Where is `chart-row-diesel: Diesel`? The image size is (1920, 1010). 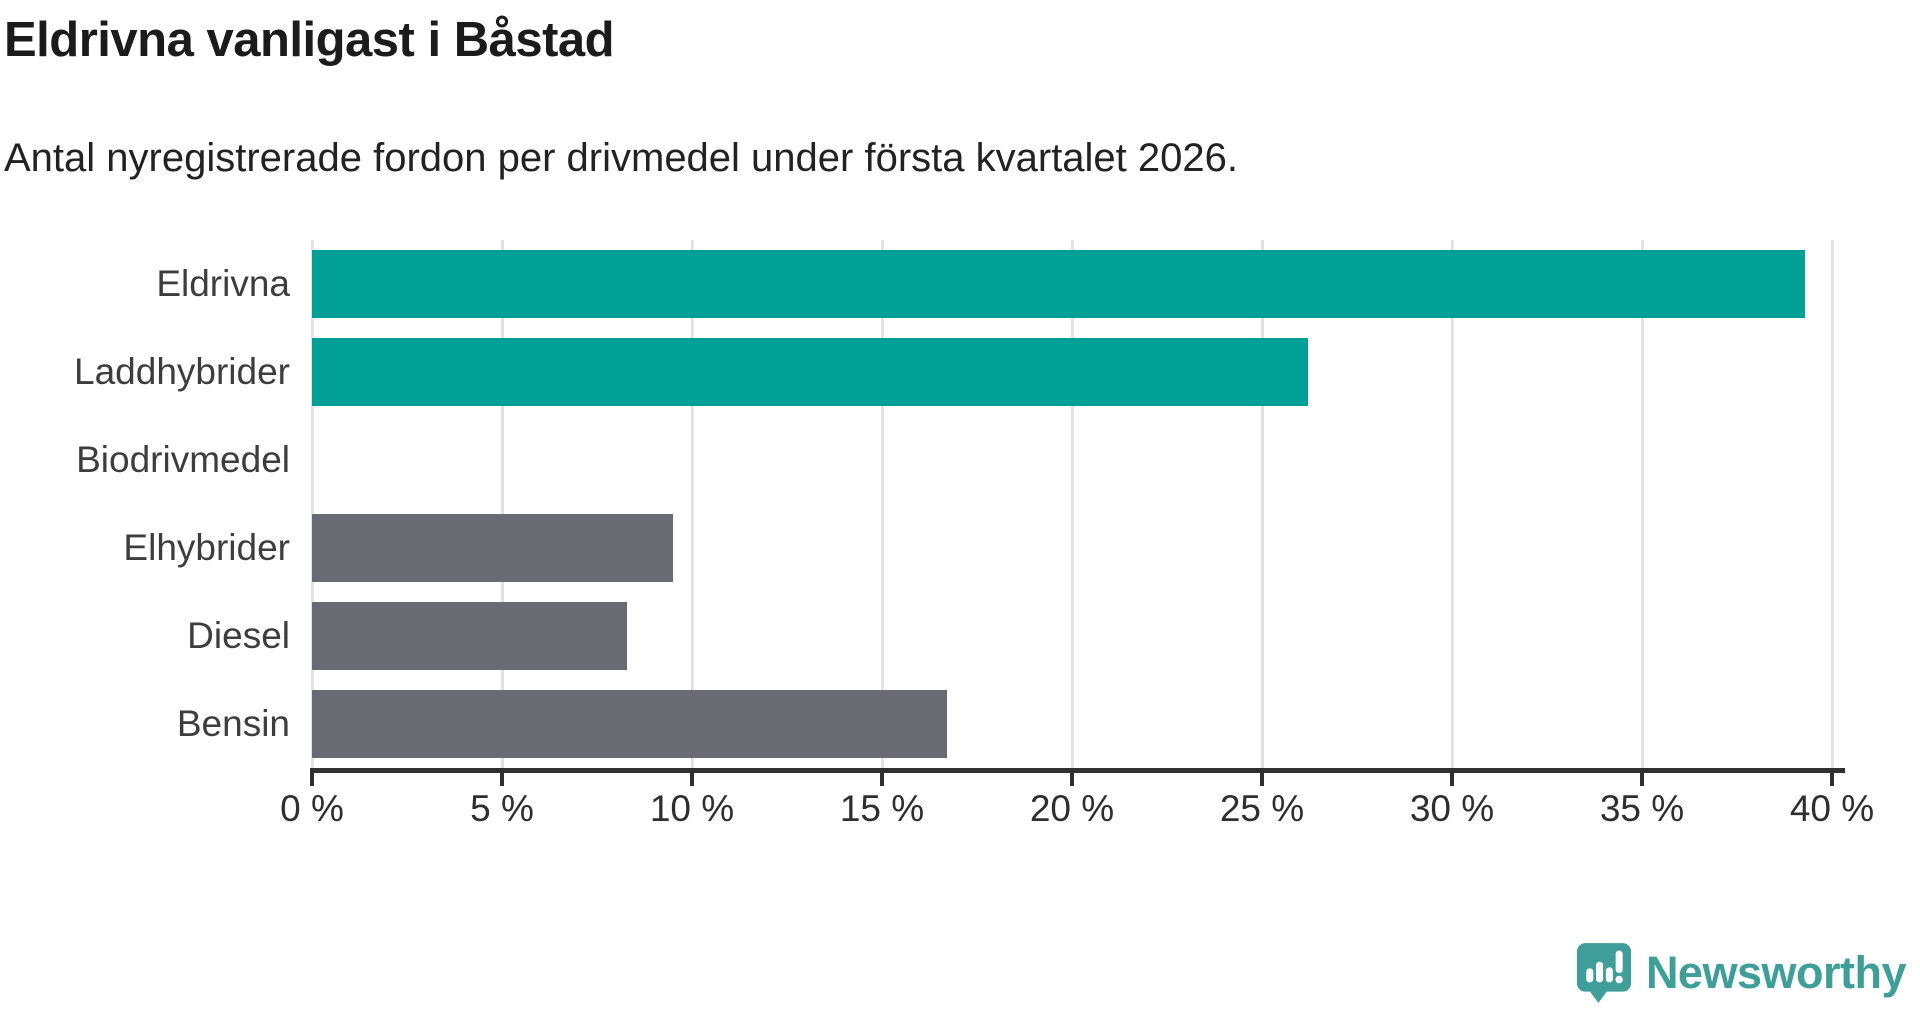
chart-row-diesel: Diesel is located at coordinates (960, 636).